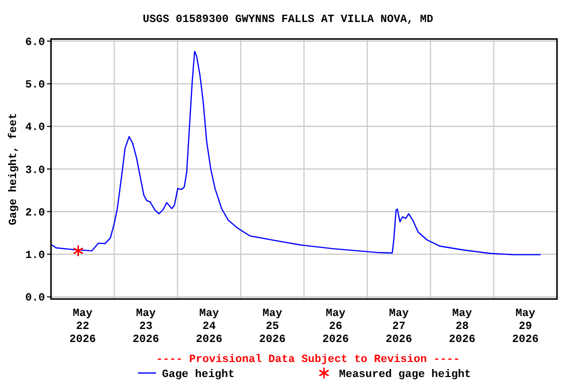  Describe the element at coordinates (272, 327) in the screenshot. I see `x-tick-label: May 25 2026` at that location.